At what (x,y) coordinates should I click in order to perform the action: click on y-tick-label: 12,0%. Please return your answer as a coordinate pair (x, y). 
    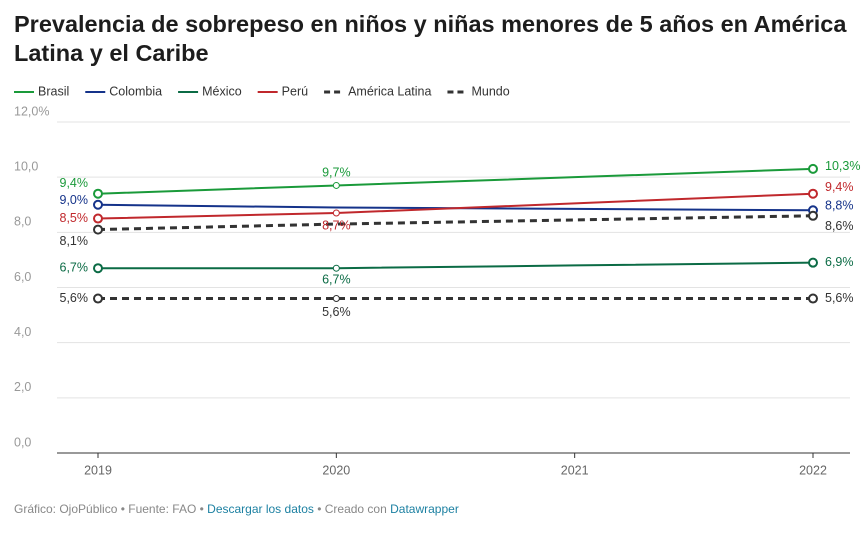
    Looking at the image, I should click on (31, 111).